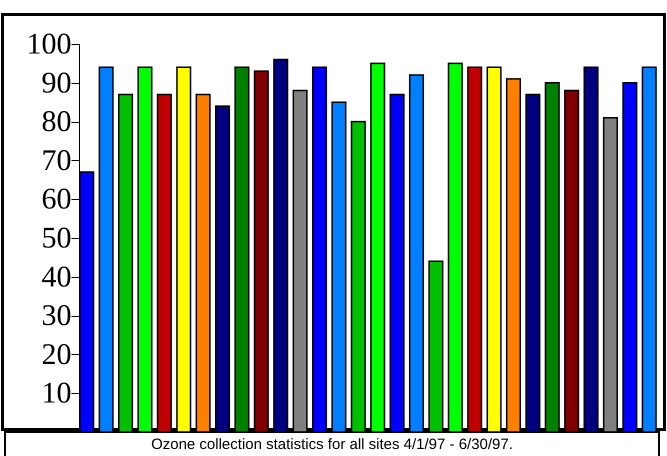  What do you see at coordinates (57, 277) in the screenshot?
I see `y-tick-label: 40` at bounding box center [57, 277].